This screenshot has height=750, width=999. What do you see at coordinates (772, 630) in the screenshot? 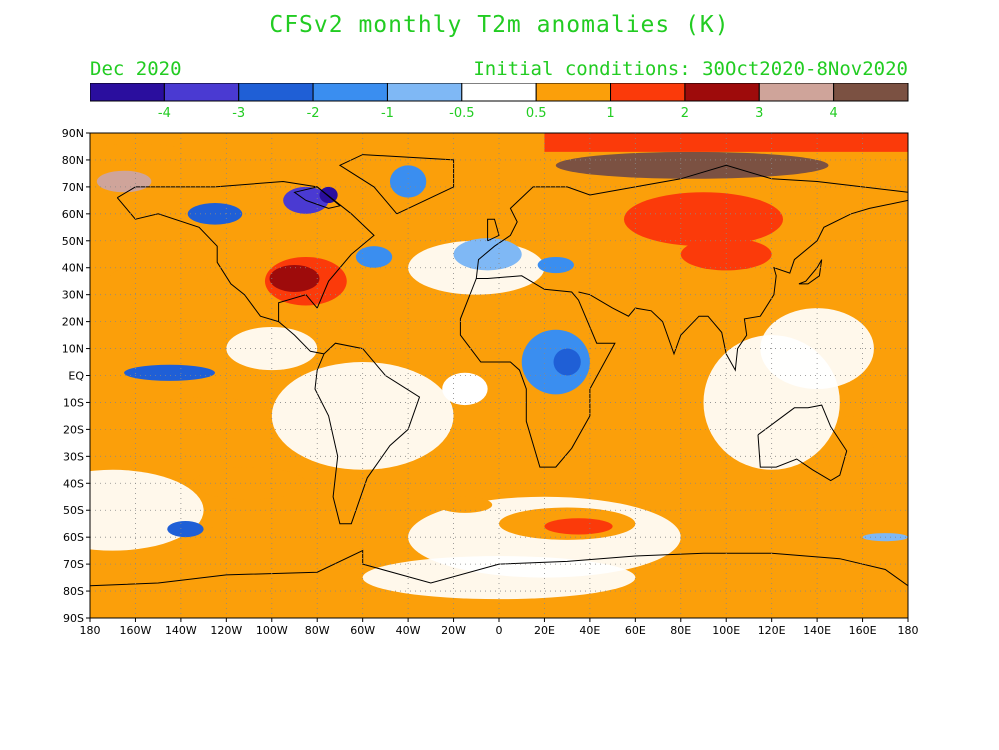
I see `lon-label: 120E` at bounding box center [772, 630].